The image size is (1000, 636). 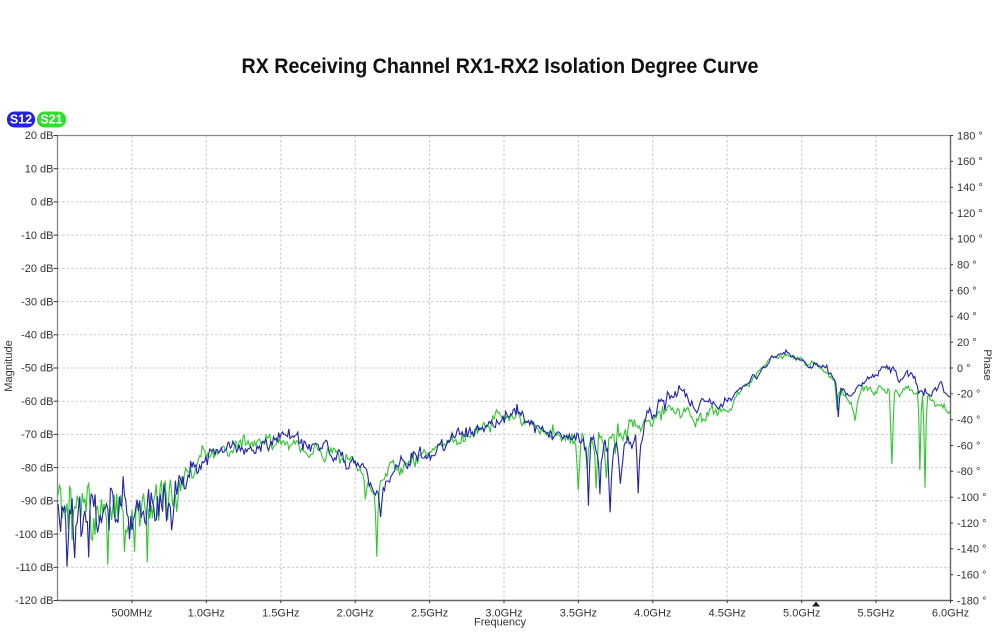 I want to click on svg-text: -140 °, so click(x=971, y=550).